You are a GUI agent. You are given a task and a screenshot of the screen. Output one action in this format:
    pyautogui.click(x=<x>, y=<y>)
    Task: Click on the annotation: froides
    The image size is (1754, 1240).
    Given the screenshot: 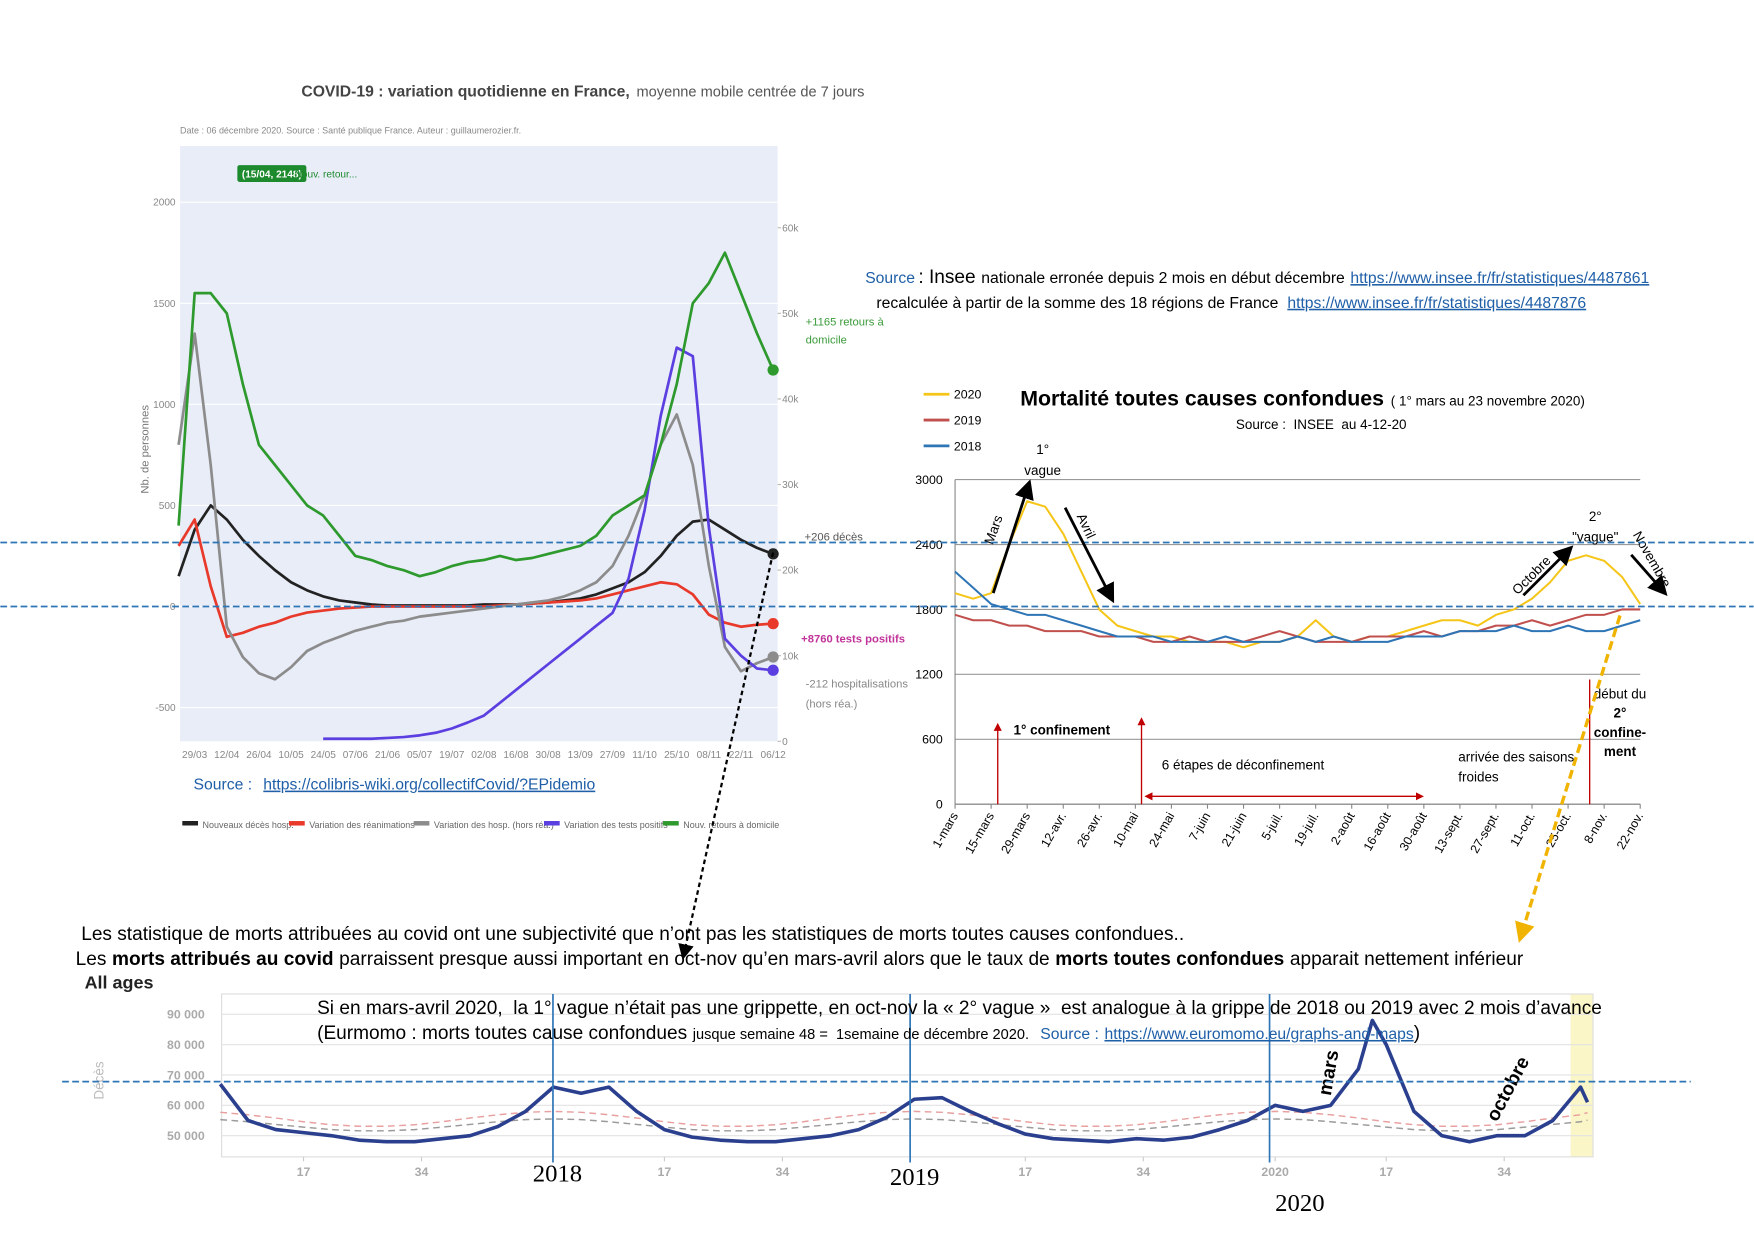 What is the action you would take?
    pyautogui.click(x=1478, y=777)
    